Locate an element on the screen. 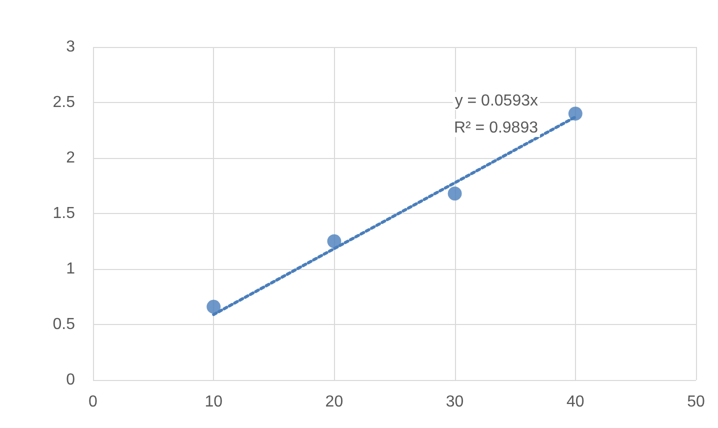 This screenshot has width=718, height=428. y-tick-label: 0.5 is located at coordinates (64, 324).